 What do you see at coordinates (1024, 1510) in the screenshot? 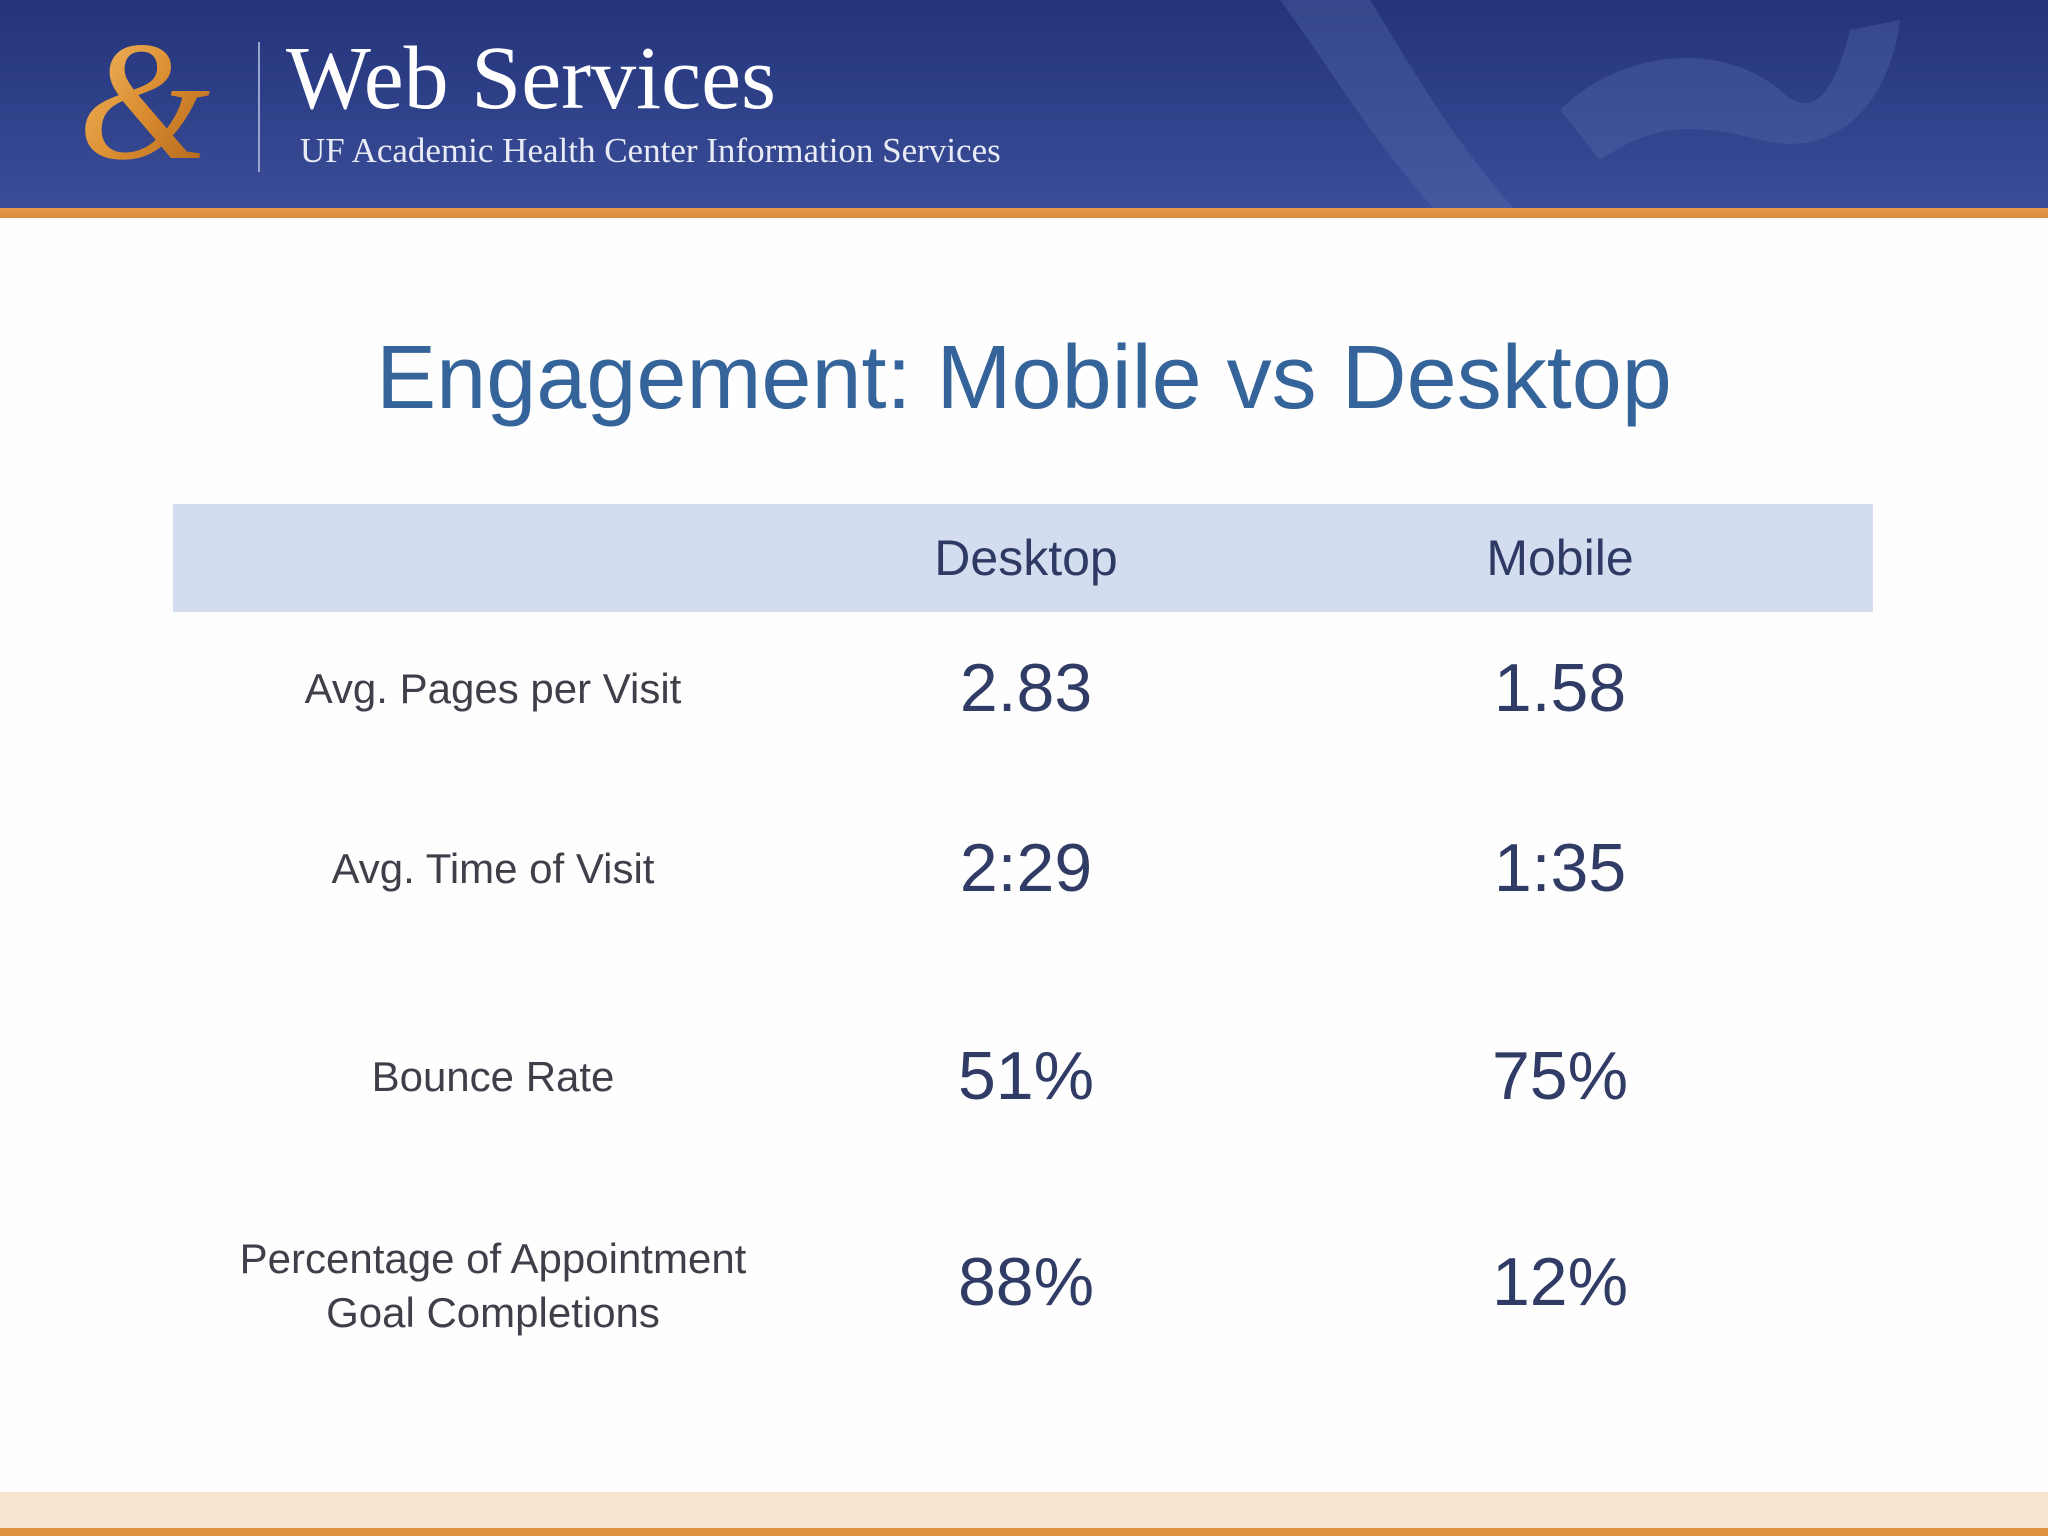
I see `footer-band` at bounding box center [1024, 1510].